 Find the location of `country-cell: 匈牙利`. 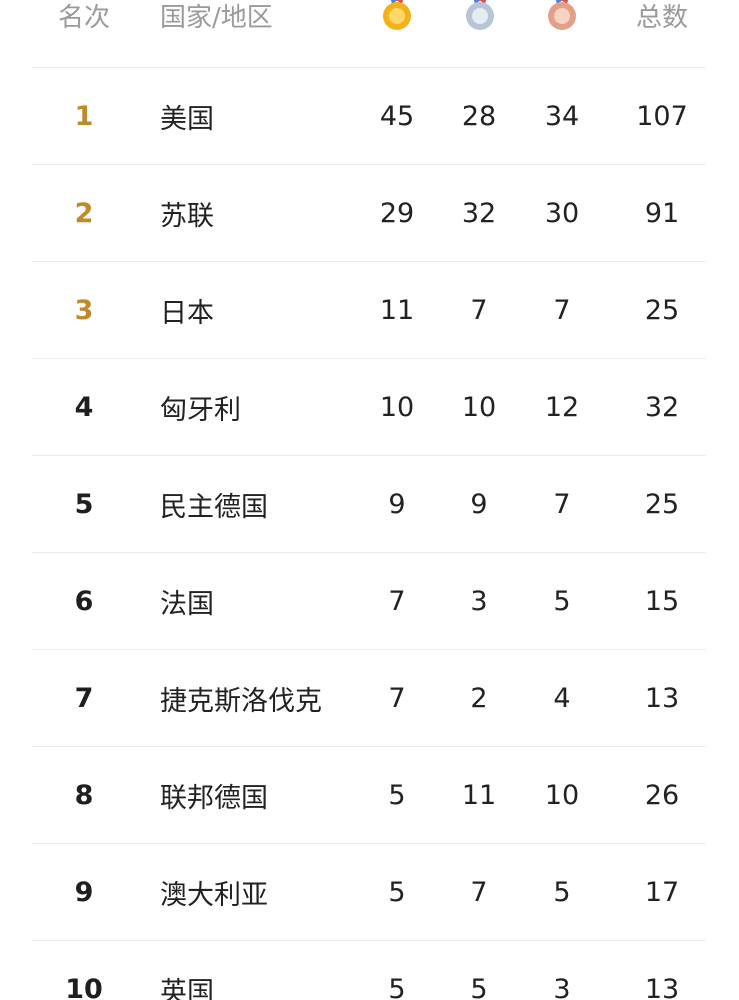

country-cell: 匈牙利 is located at coordinates (200, 410).